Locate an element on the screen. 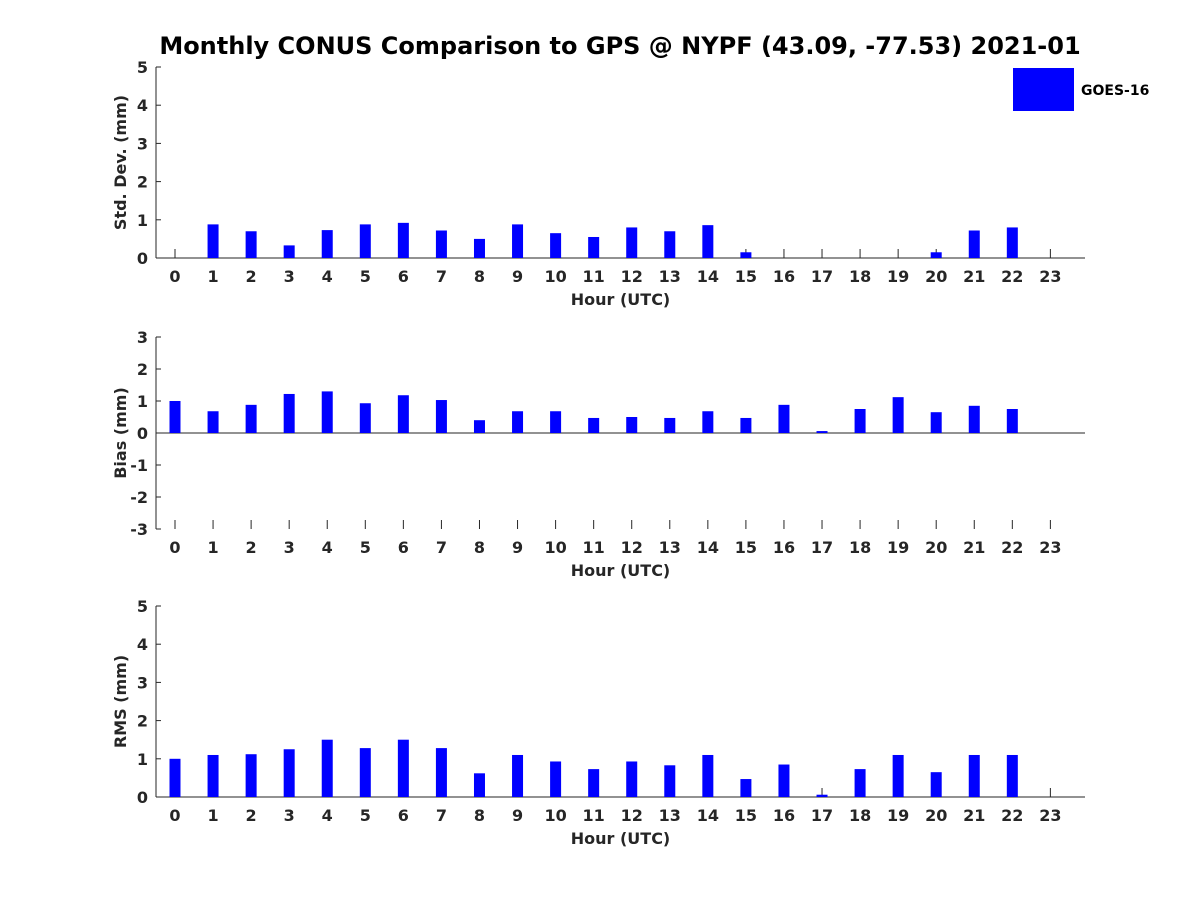  std-dev-x-tick-label: 19 is located at coordinates (898, 276).